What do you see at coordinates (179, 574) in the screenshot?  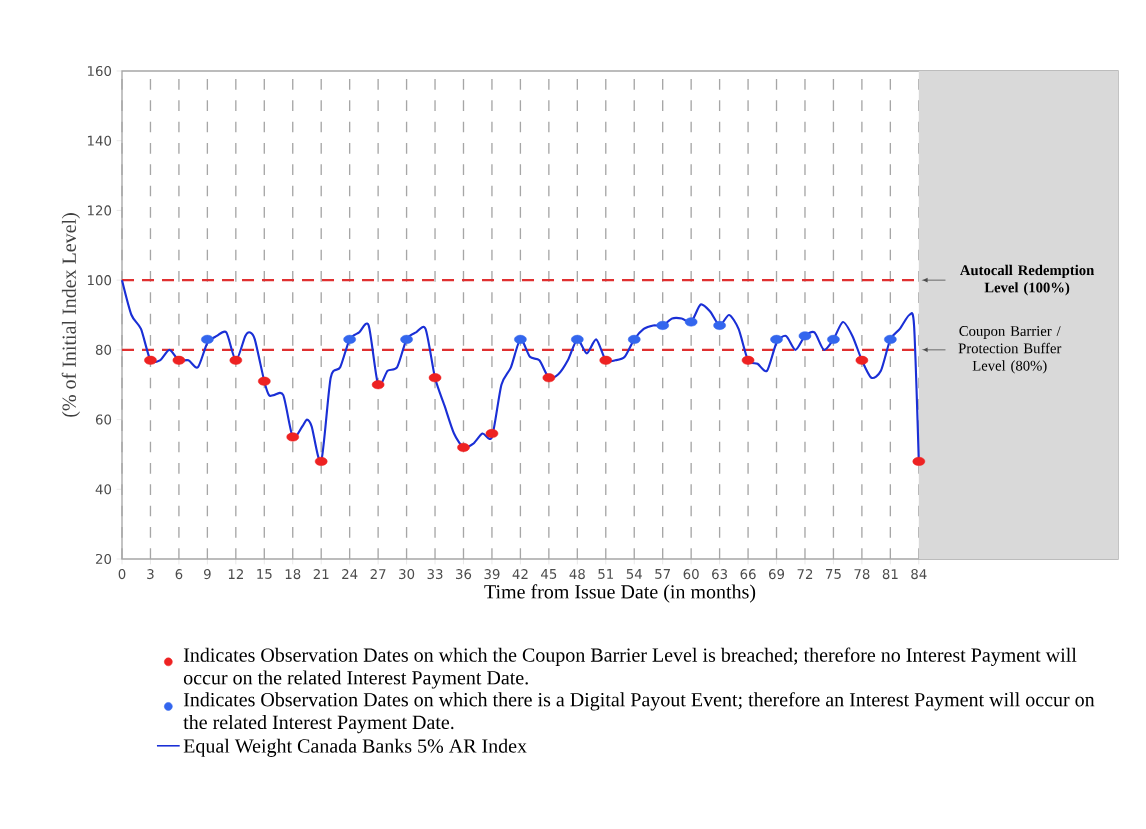 I see `x-tick-label: 6` at bounding box center [179, 574].